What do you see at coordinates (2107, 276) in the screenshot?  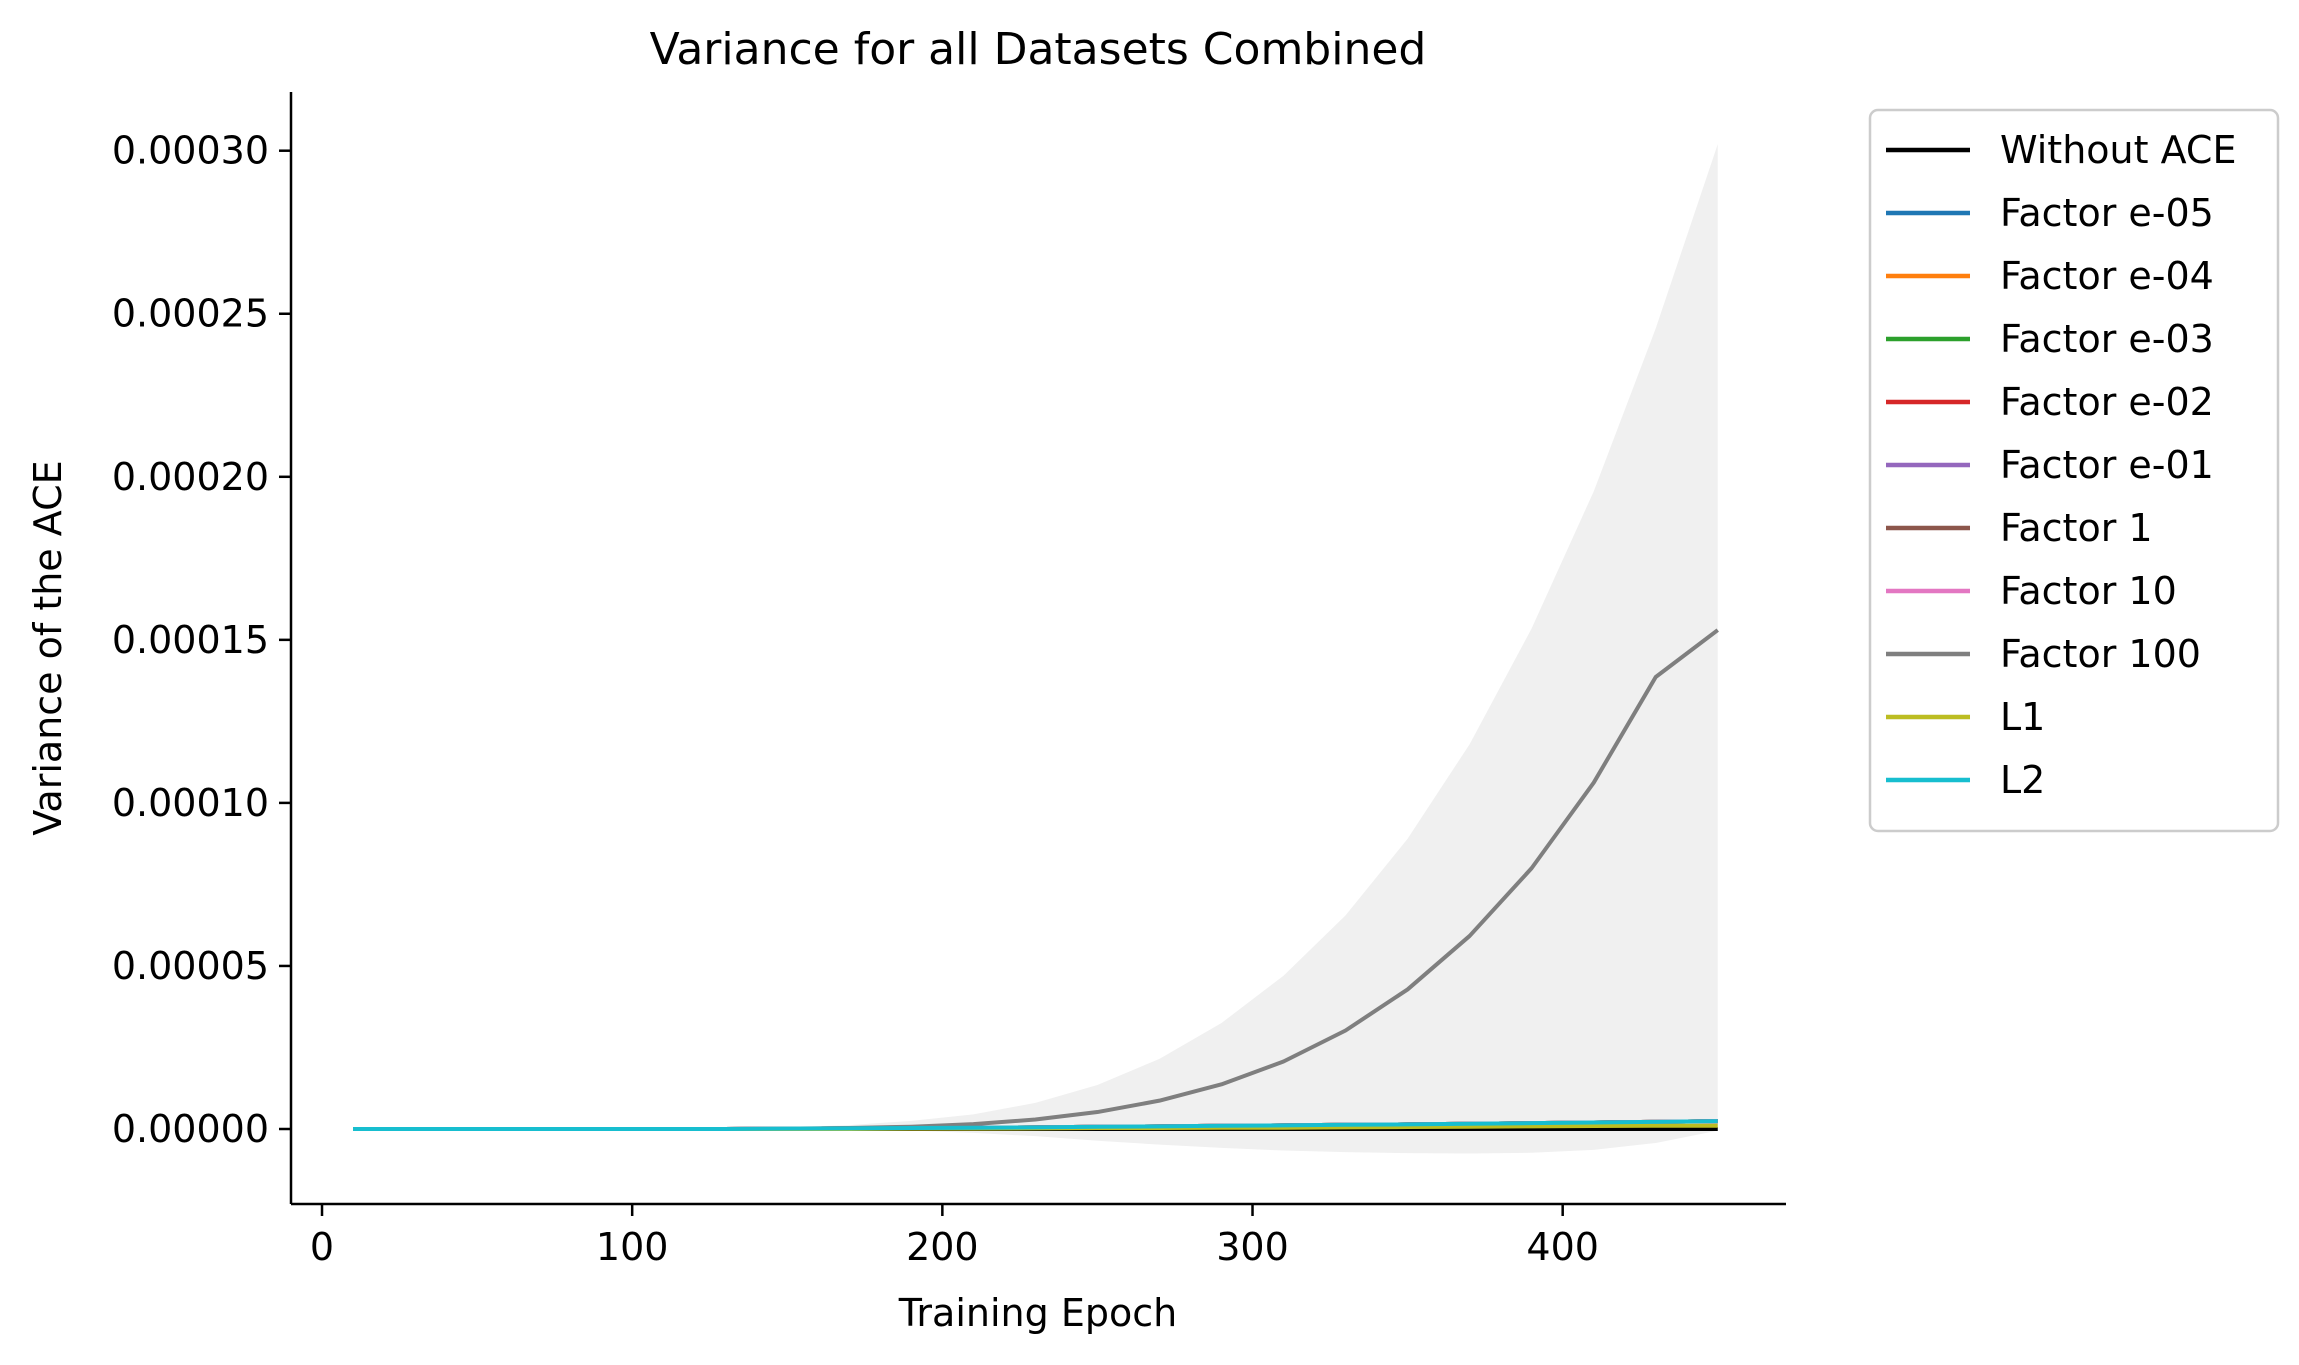 I see `legend-label: Factor e-04` at bounding box center [2107, 276].